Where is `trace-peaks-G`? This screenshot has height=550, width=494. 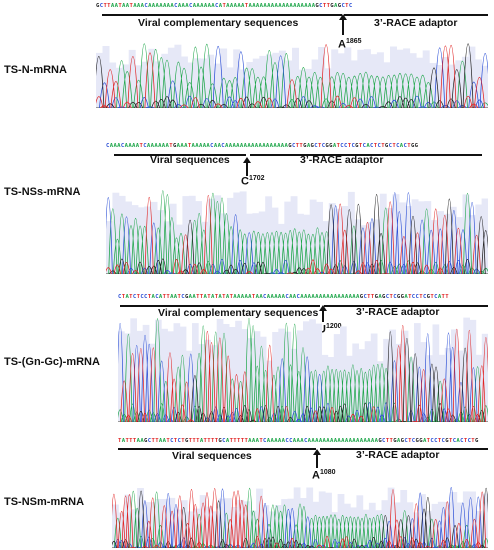
trace-peaks-G is located at coordinates (285, 75).